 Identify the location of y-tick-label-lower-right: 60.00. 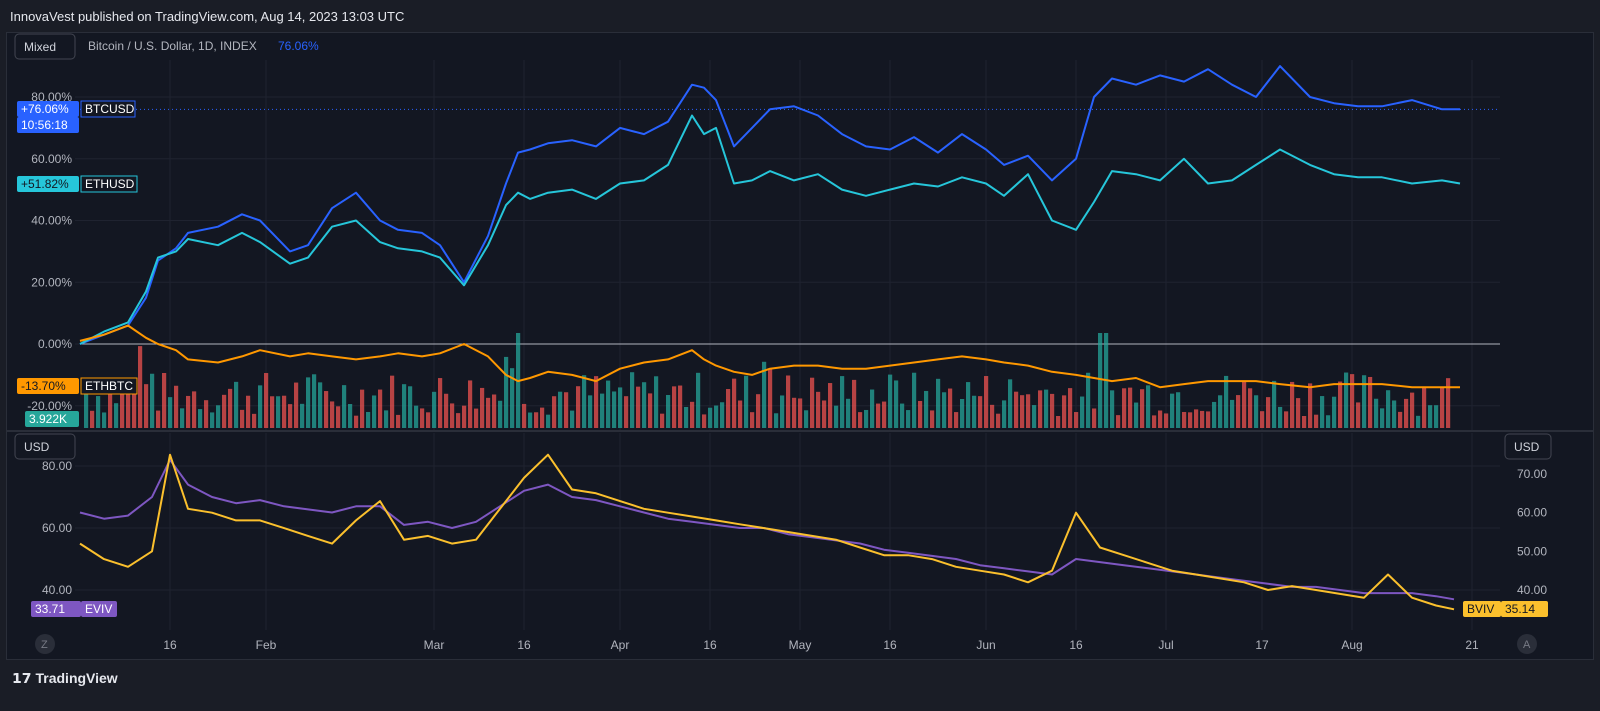
(1532, 513).